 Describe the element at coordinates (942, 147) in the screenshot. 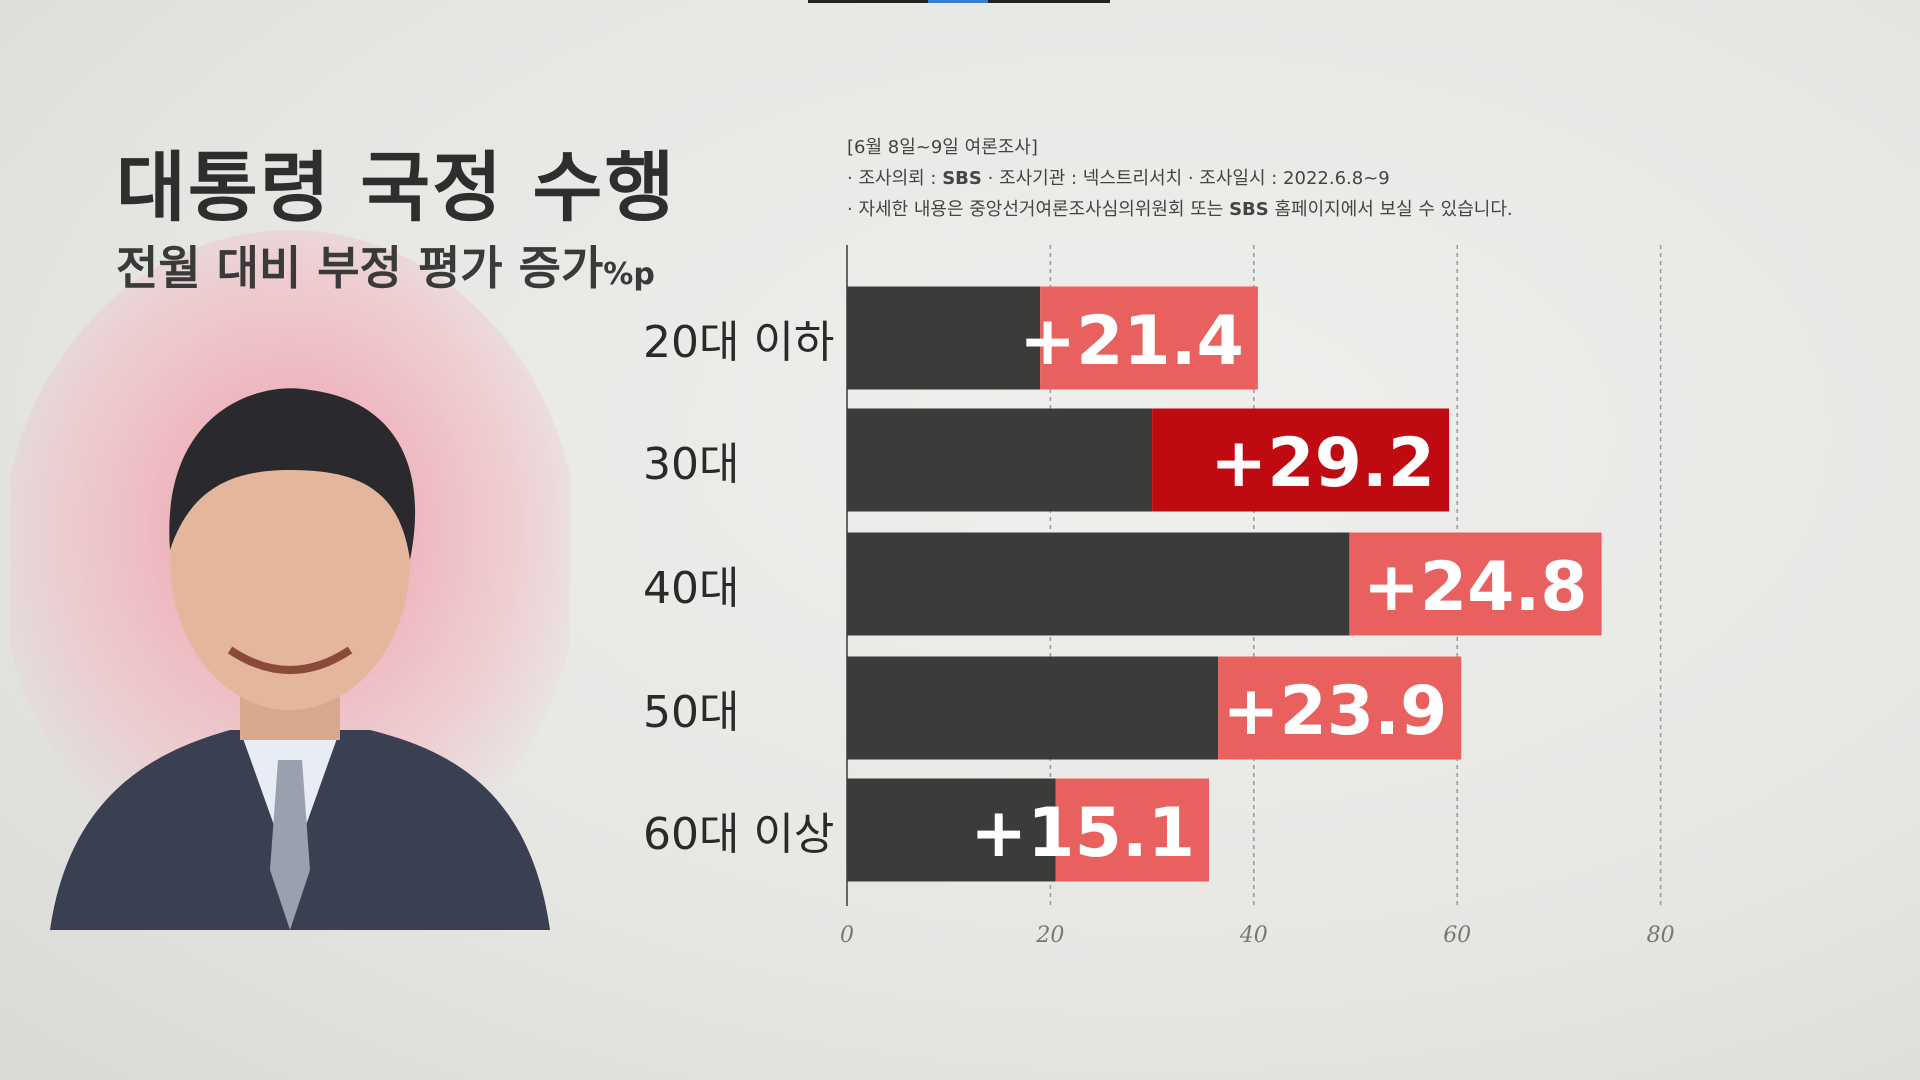

I see `survey-period: [6월 8일~9일 여론조사]` at that location.